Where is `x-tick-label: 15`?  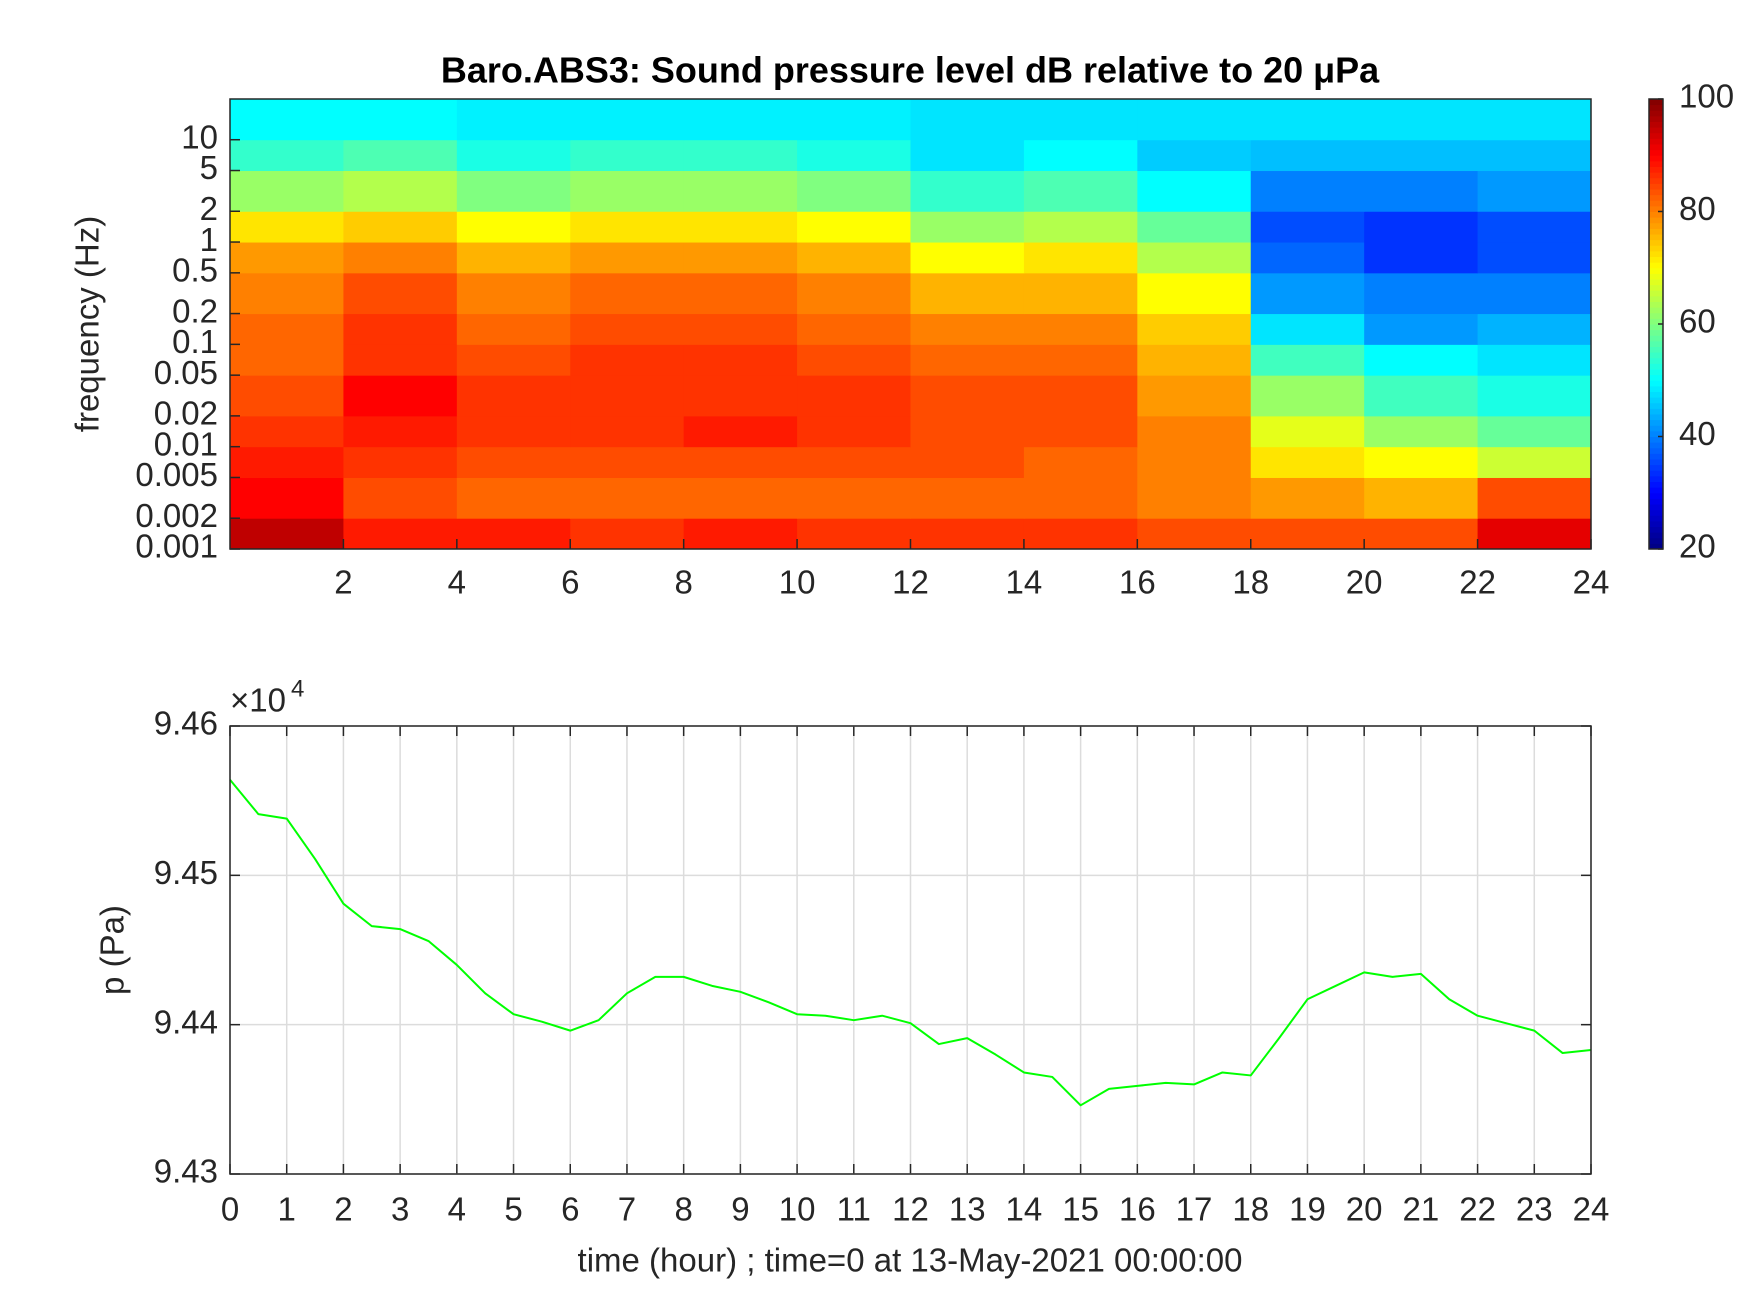
x-tick-label: 15 is located at coordinates (1080, 1209).